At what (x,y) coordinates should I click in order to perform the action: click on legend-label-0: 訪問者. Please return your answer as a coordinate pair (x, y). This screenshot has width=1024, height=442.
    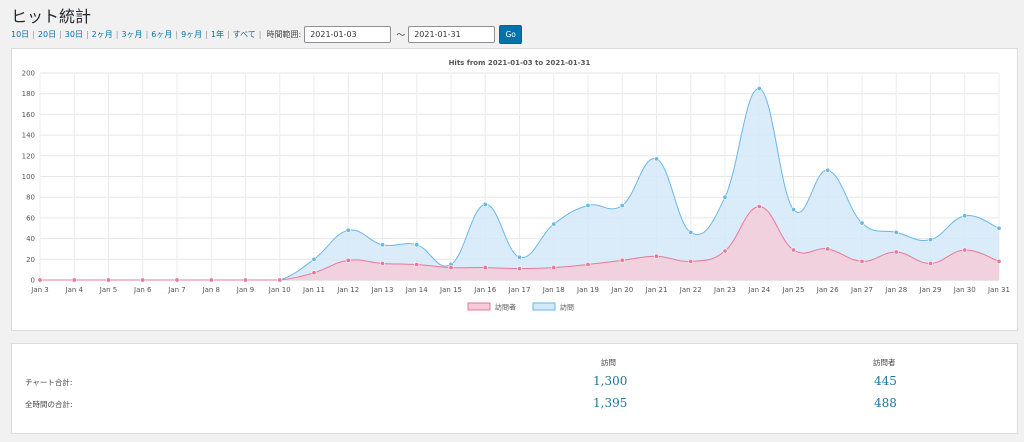
    Looking at the image, I should click on (505, 307).